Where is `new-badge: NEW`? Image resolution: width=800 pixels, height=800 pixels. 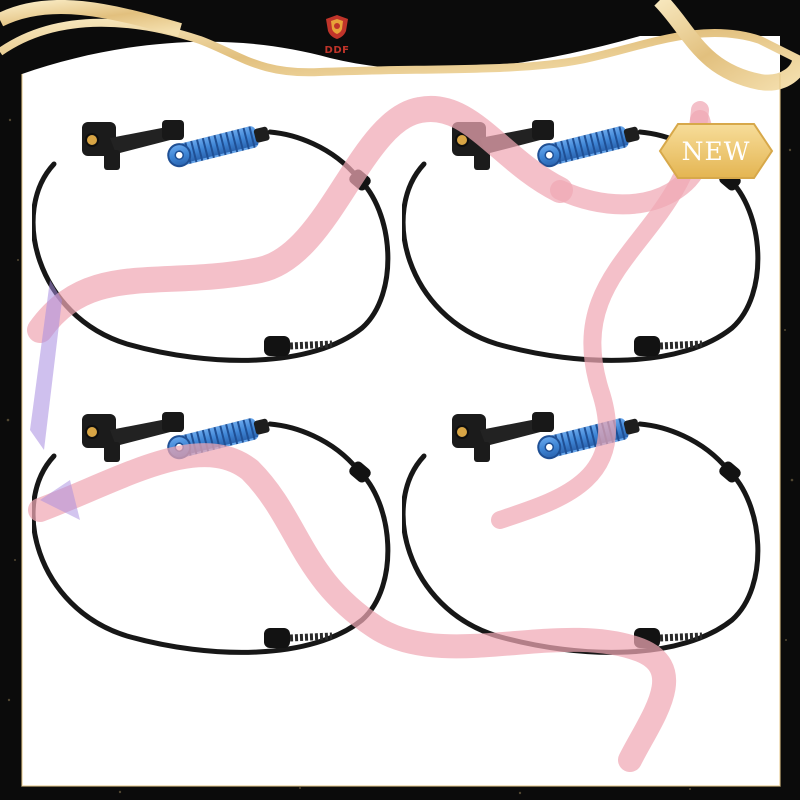 new-badge: NEW is located at coordinates (716, 151).